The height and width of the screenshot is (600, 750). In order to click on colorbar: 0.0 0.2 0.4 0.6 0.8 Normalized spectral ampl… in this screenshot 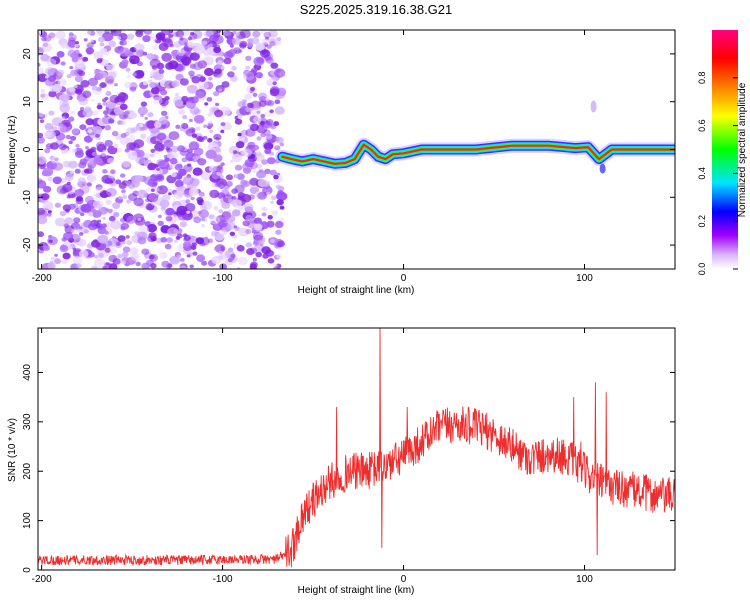, I will do `click(722, 152)`.